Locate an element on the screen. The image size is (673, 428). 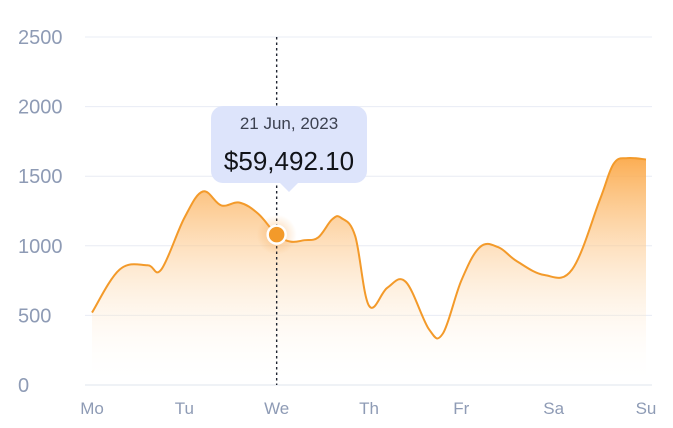
tooltip-value: $59,492.10 is located at coordinates (289, 161).